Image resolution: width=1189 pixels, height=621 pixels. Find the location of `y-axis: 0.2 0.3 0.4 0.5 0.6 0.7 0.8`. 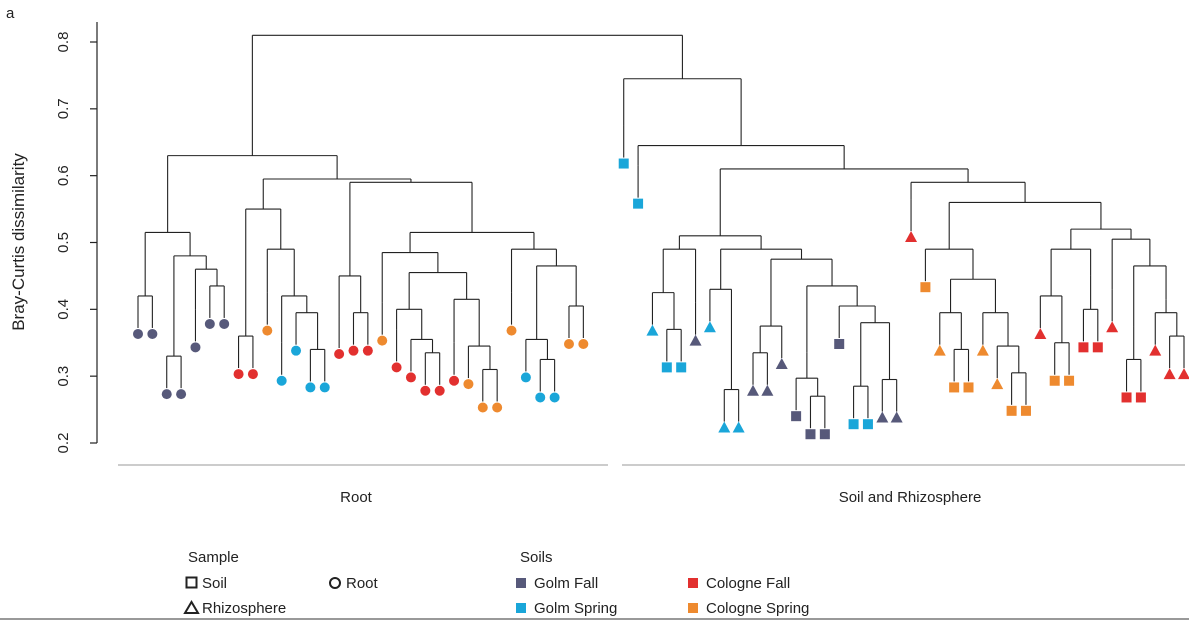

y-axis: 0.2 0.3 0.4 0.5 0.6 0.7 0.8 is located at coordinates (76, 238).